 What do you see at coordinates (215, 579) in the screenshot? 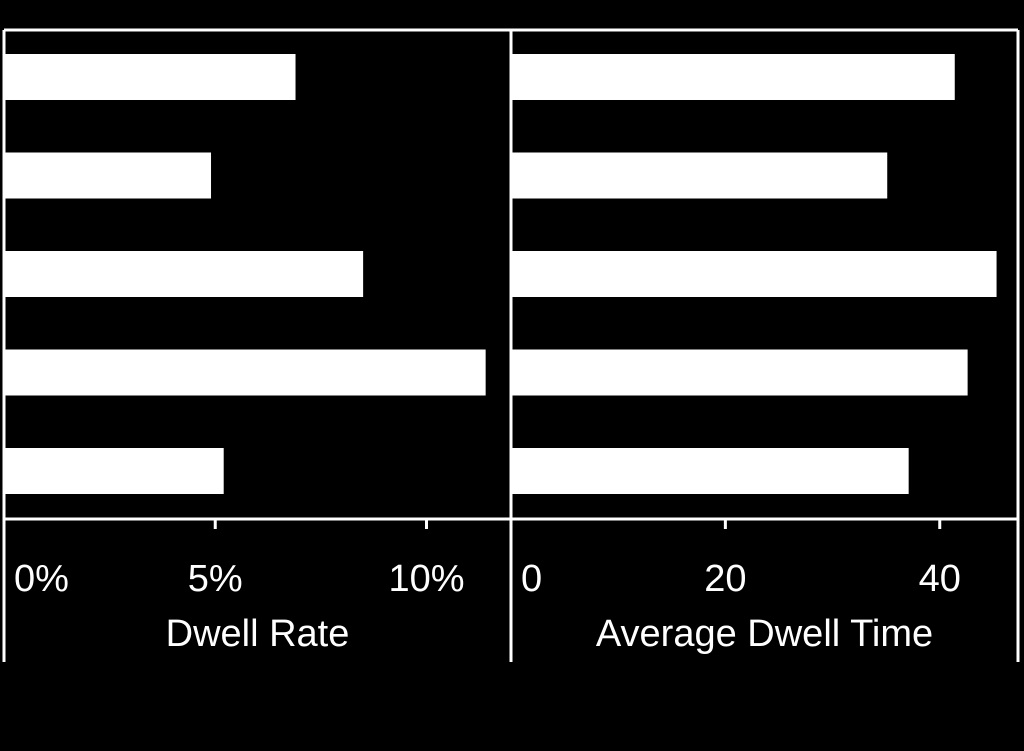
I see `dwell-rate-tick-label-2: 5%` at bounding box center [215, 579].